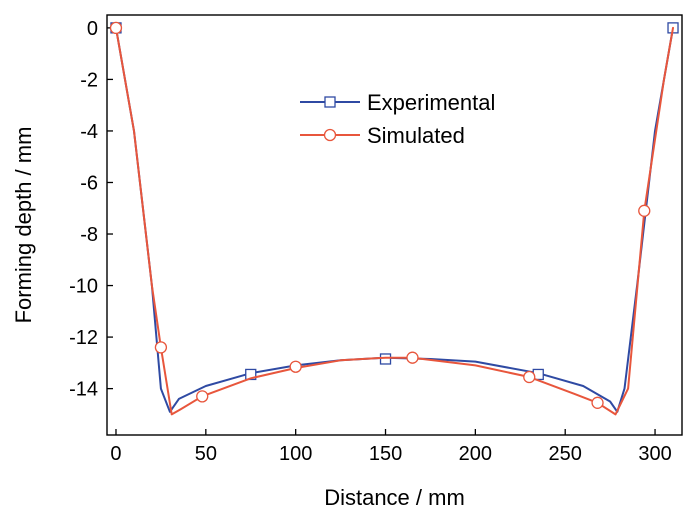  What do you see at coordinates (295, 454) in the screenshot?
I see `x-tick-label: 100` at bounding box center [295, 454].